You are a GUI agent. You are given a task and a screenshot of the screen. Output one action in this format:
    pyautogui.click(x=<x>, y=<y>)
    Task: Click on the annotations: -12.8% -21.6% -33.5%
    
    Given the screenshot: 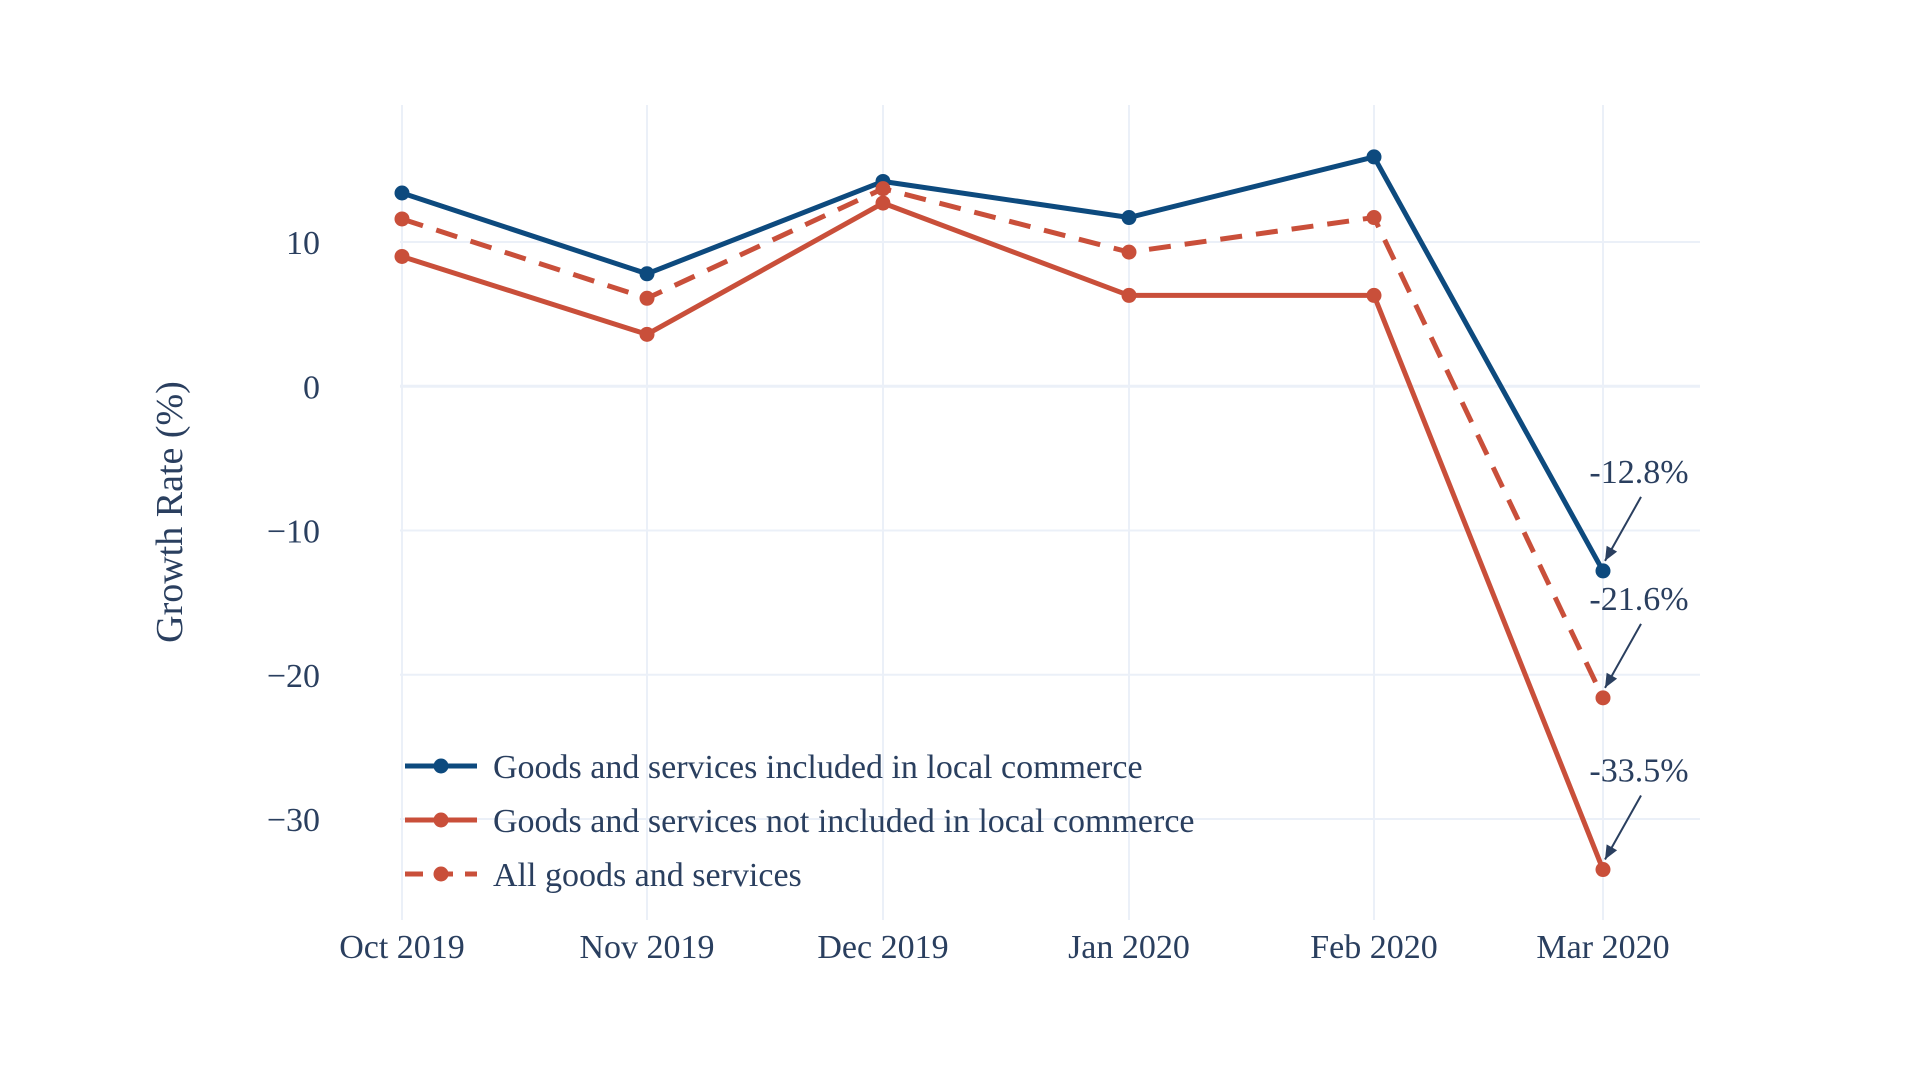 What is the action you would take?
    pyautogui.click(x=1639, y=657)
    